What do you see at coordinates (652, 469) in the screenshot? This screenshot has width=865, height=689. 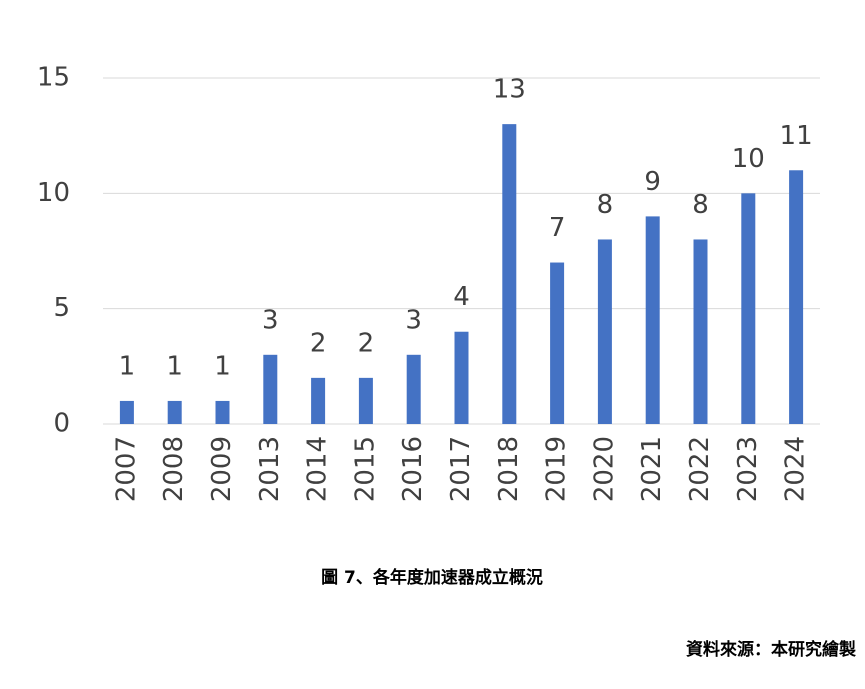 I see `x-tick-label: 2021` at bounding box center [652, 469].